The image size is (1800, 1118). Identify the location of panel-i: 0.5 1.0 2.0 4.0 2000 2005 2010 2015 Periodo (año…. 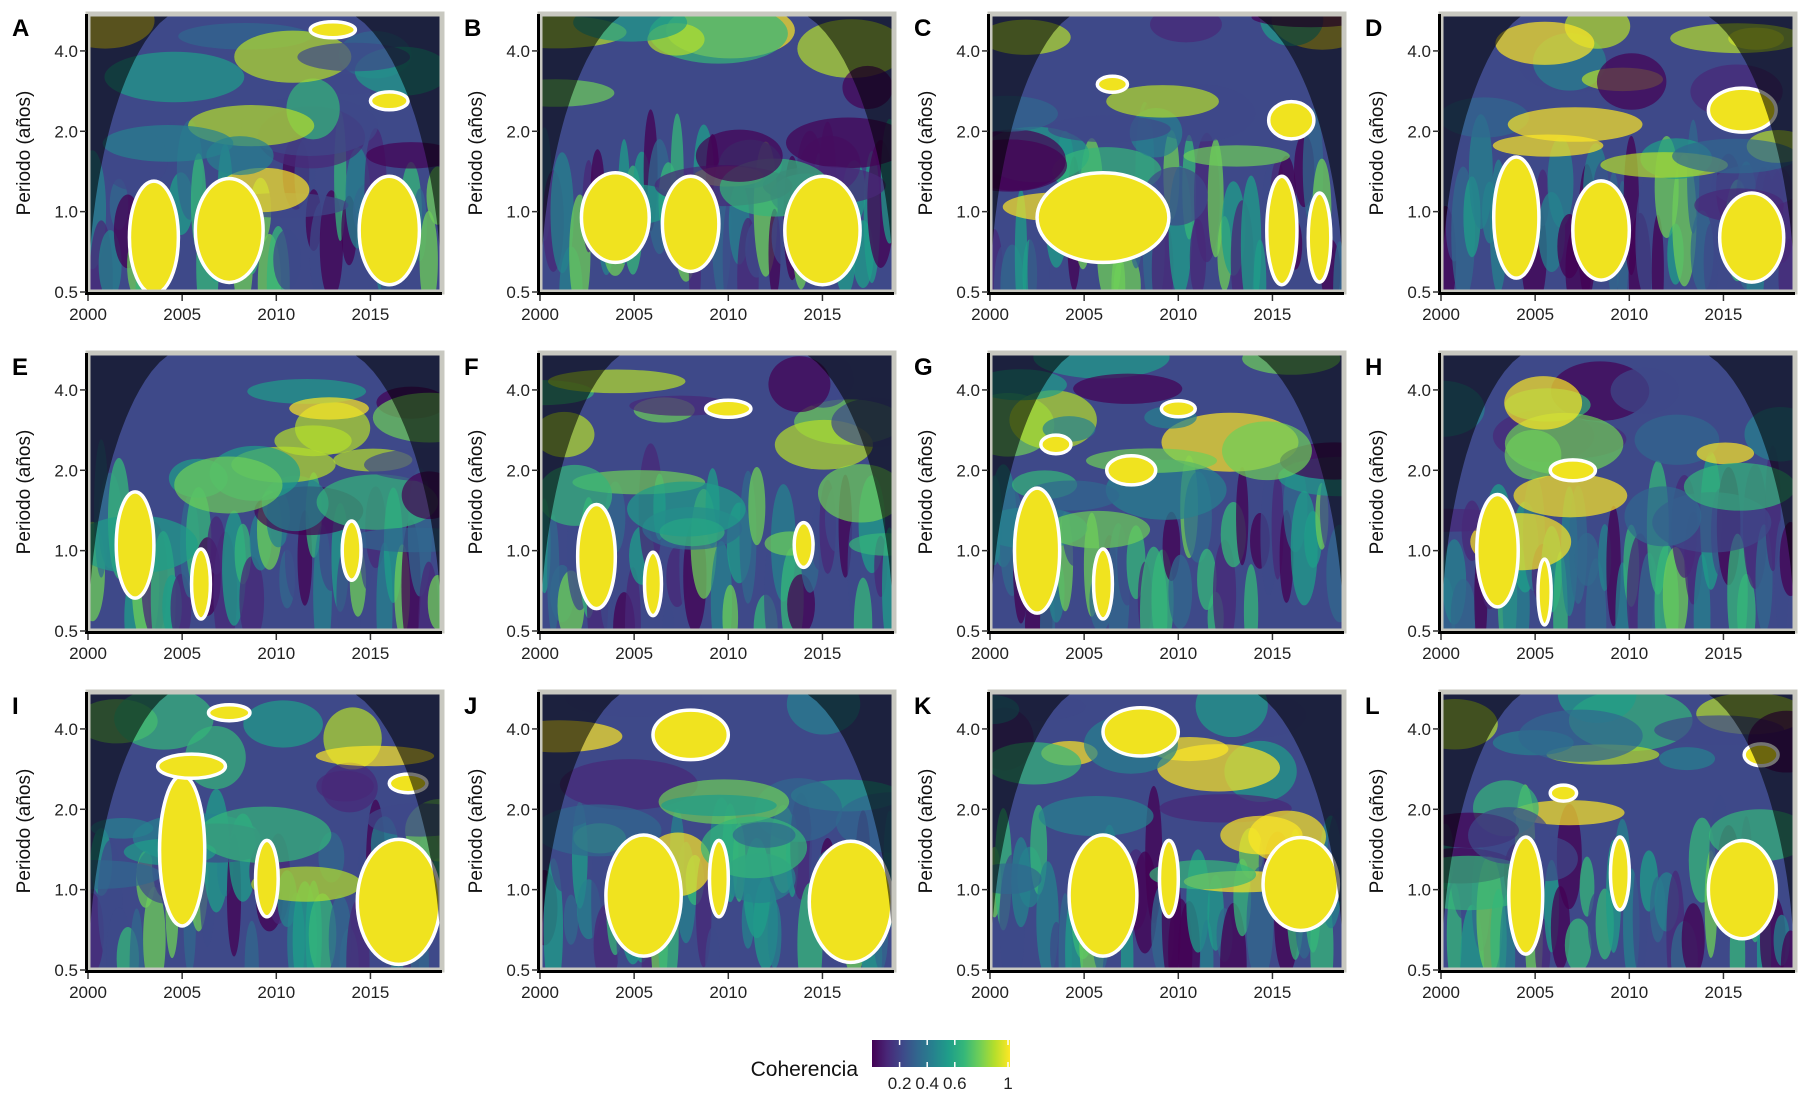
(228, 845).